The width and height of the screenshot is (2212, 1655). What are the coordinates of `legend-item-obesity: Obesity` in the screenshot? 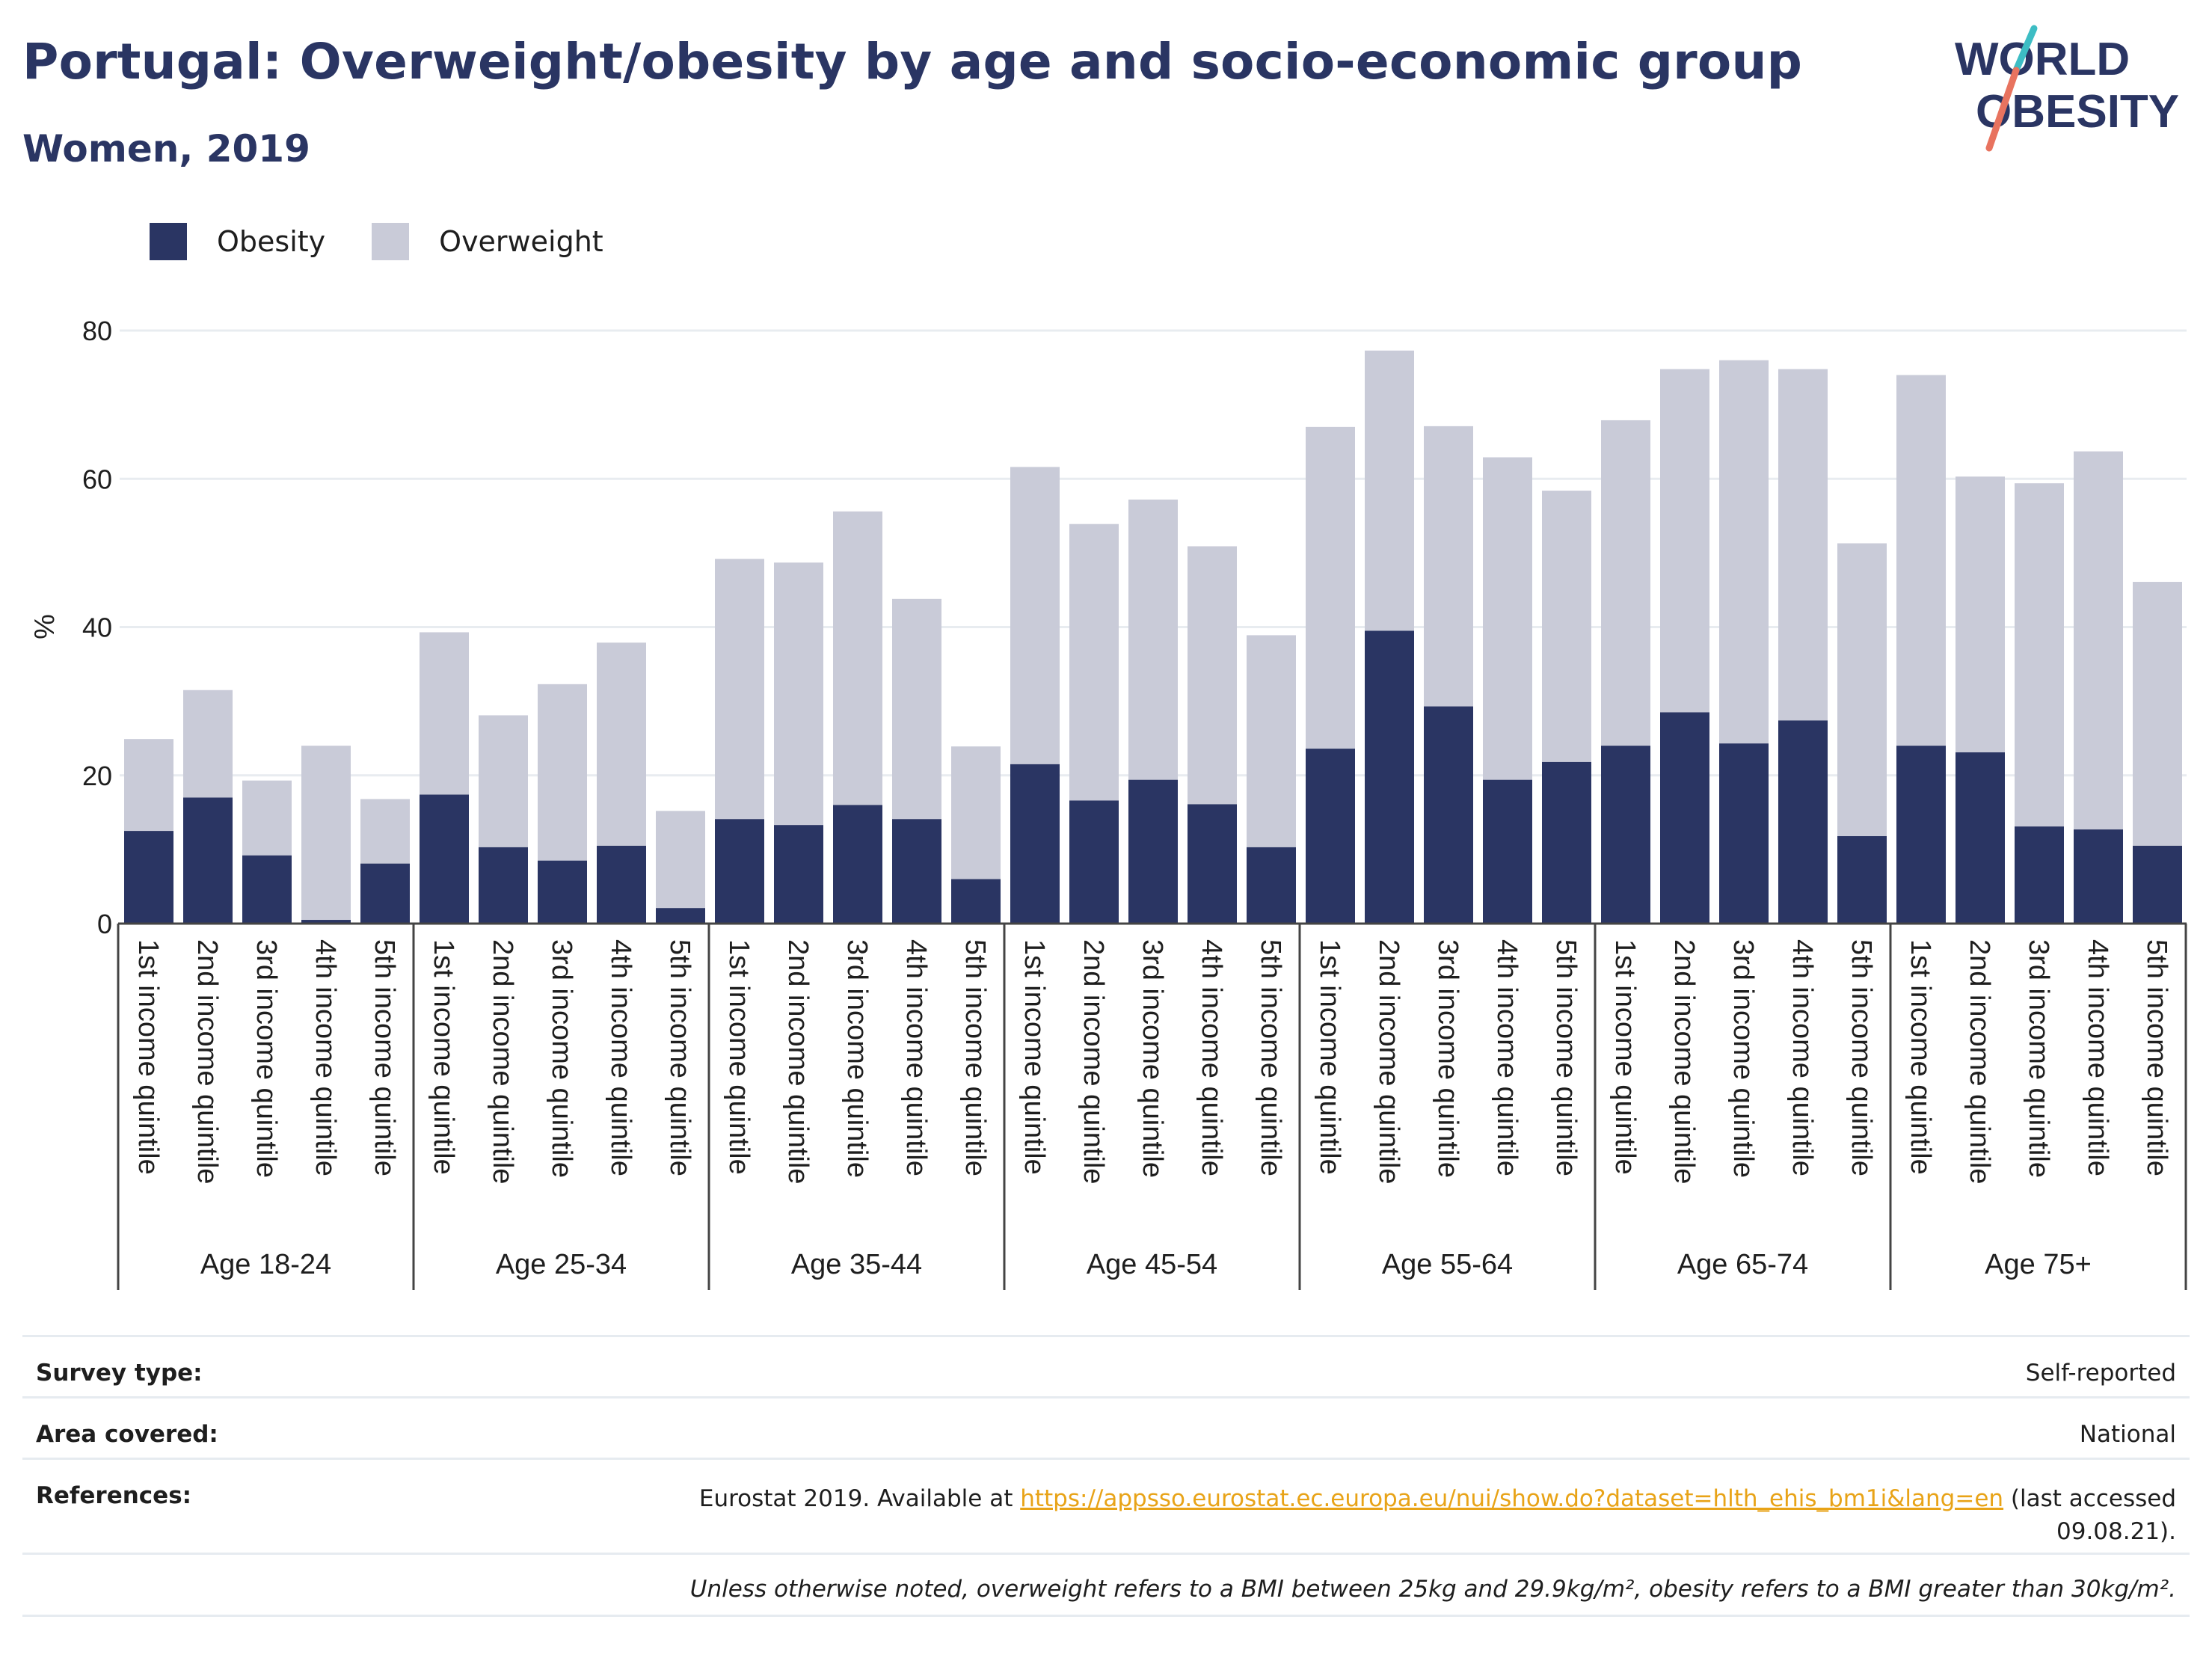 It's located at (237, 241).